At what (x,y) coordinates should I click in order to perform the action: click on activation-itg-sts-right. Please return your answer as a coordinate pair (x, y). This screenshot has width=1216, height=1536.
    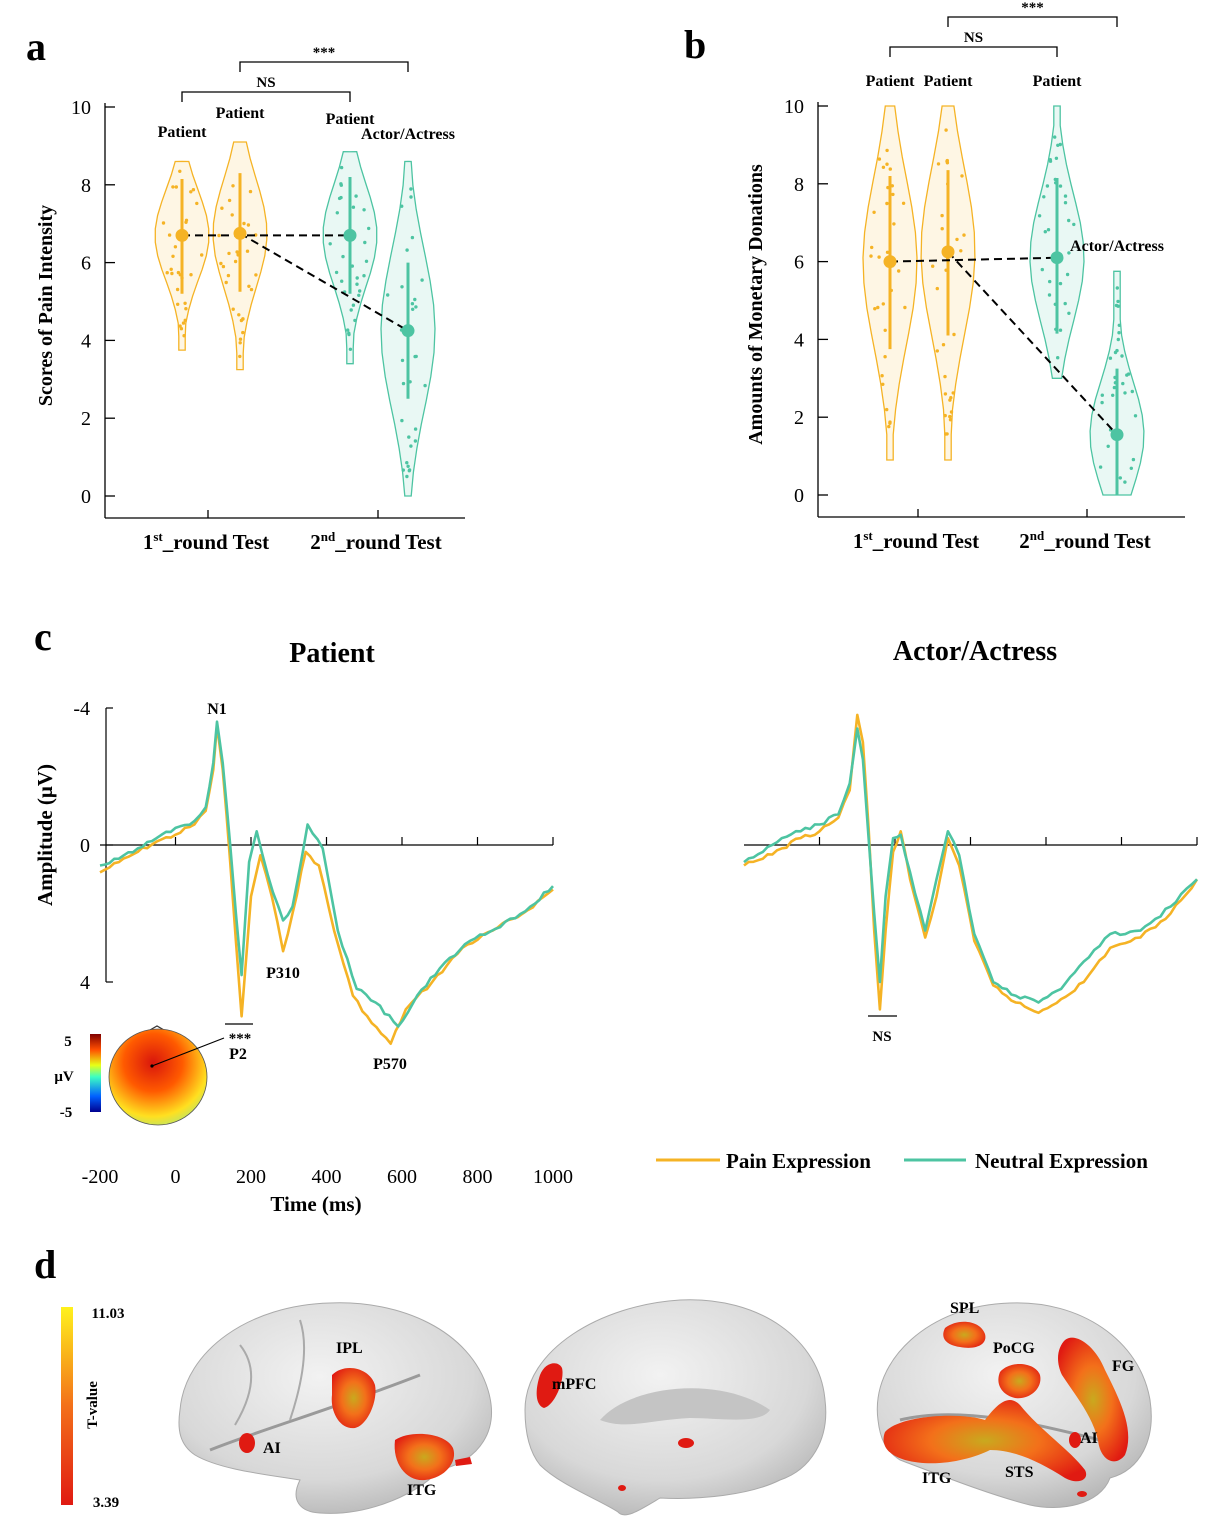
    Looking at the image, I should click on (985, 1441).